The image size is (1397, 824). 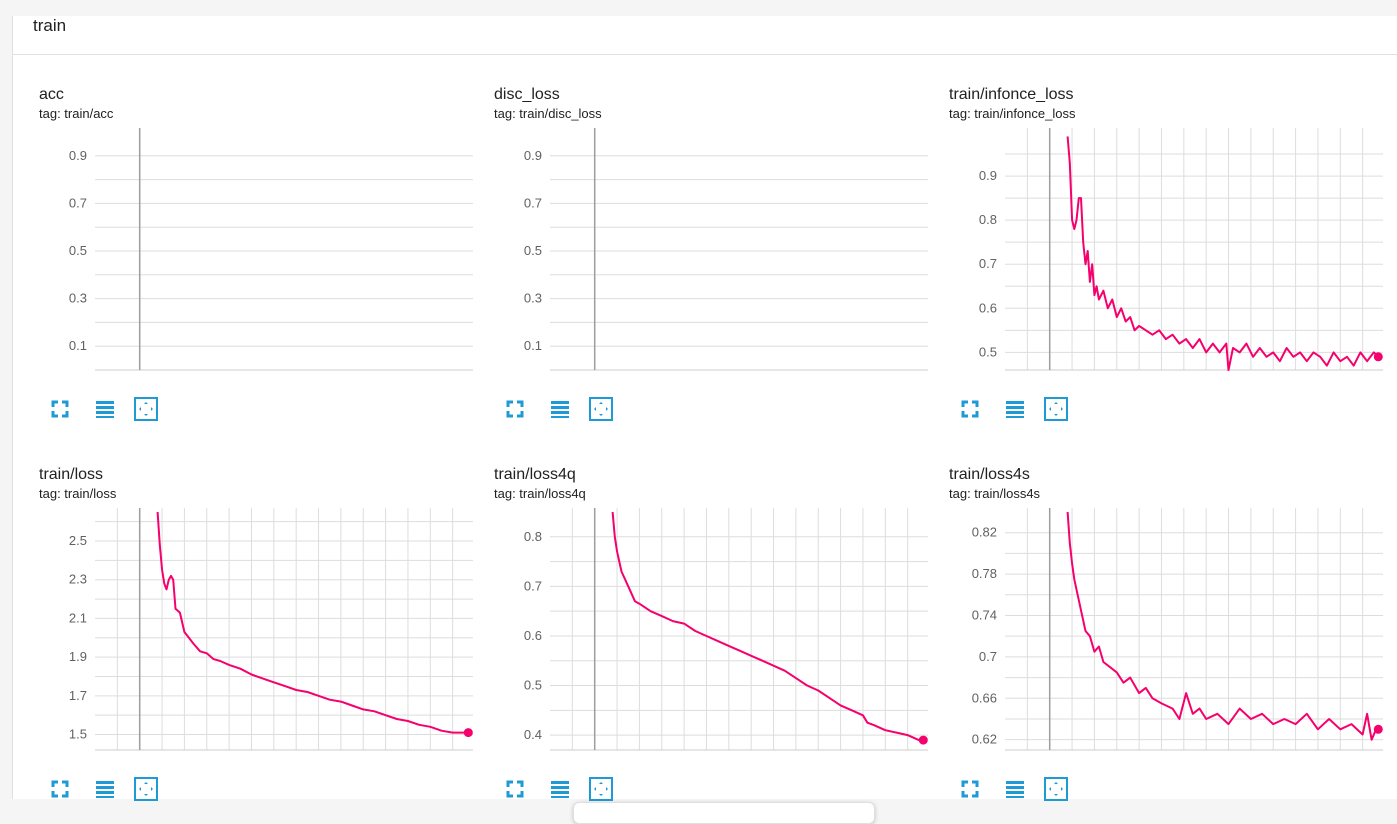 I want to click on chart-card: train/infonce_loss tag, so click(x=1158, y=252).